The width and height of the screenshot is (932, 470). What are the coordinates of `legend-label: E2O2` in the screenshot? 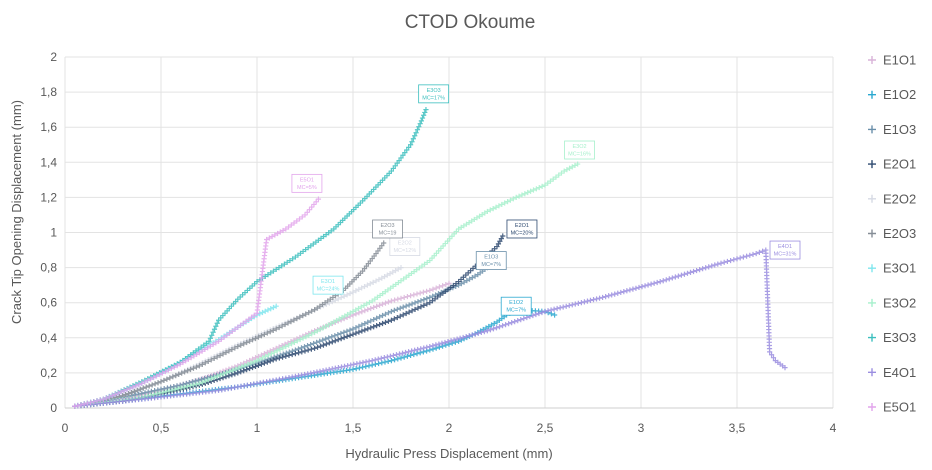 It's located at (899, 198).